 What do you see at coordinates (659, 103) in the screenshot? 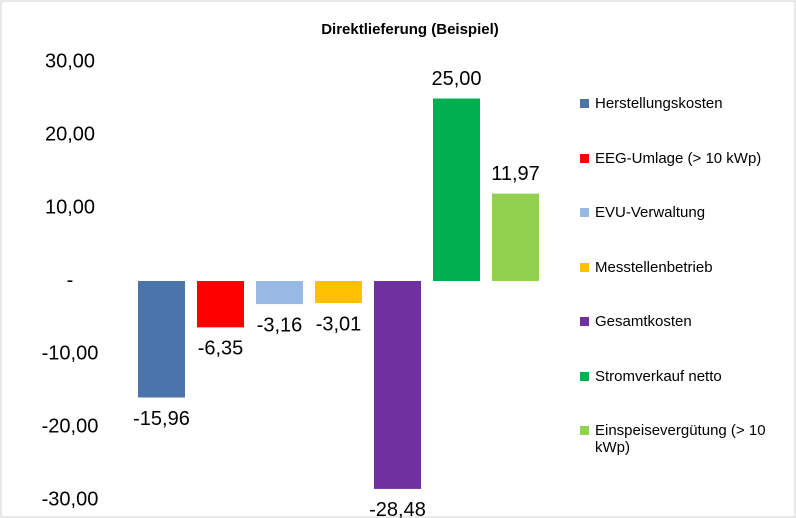
I see `legend-label: Herstellungskosten` at bounding box center [659, 103].